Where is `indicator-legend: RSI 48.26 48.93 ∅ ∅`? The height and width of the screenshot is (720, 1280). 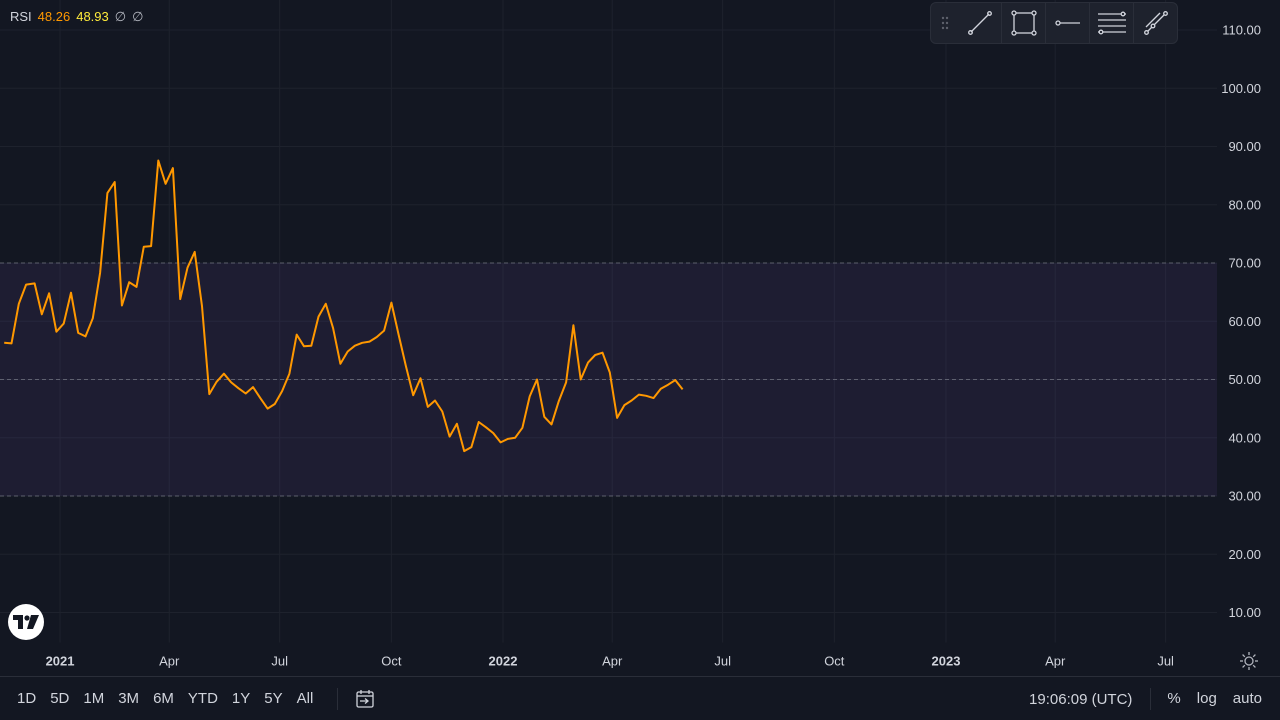
indicator-legend: RSI 48.26 48.93 ∅ ∅ is located at coordinates (76, 17).